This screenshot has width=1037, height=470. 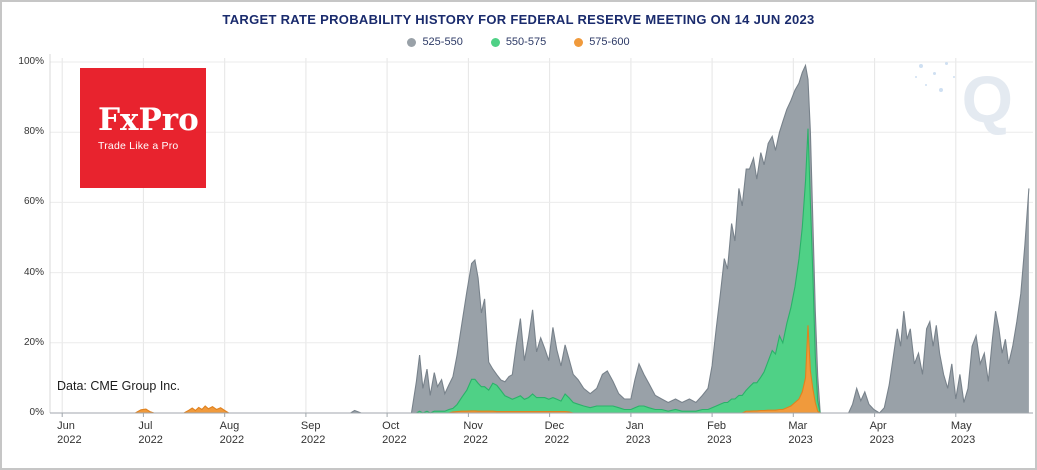 What do you see at coordinates (150, 433) in the screenshot?
I see `x-axis-label: Jul 2022` at bounding box center [150, 433].